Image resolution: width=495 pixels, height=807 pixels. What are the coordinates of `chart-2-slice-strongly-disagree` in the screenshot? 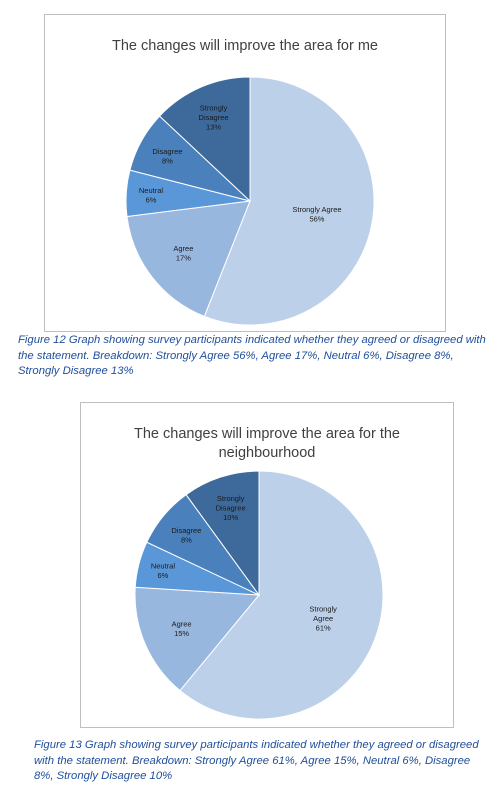 It's located at (222, 533).